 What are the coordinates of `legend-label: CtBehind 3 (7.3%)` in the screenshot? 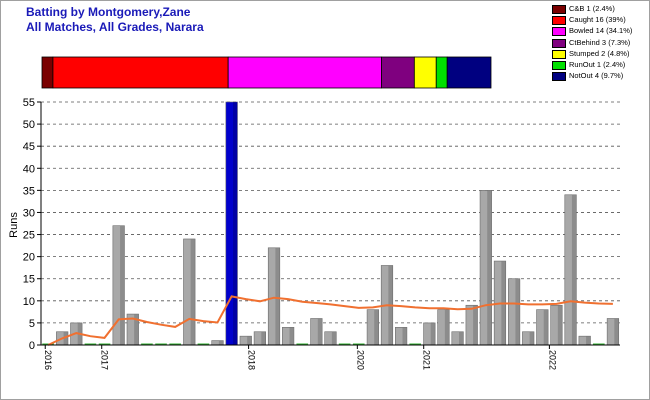 It's located at (600, 42).